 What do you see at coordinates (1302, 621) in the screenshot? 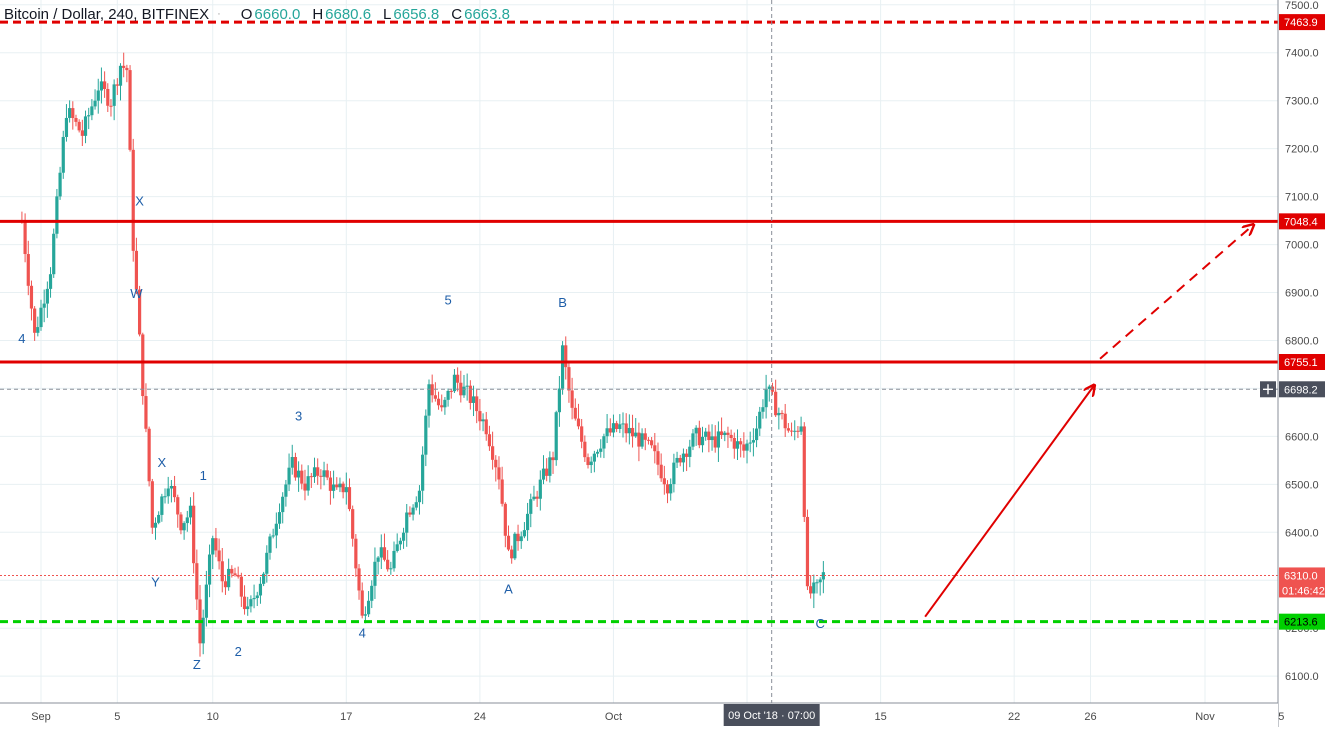
I see `price-tag-support` at bounding box center [1302, 621].